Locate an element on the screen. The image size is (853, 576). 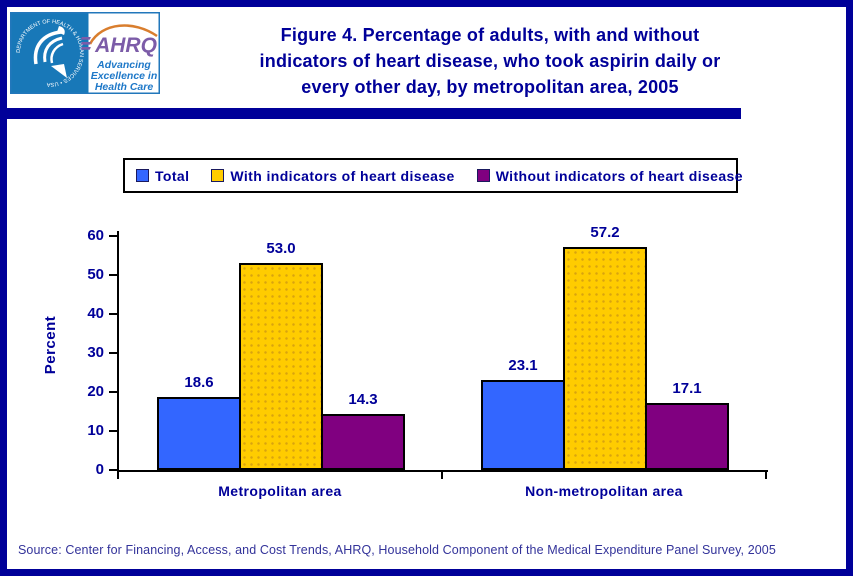
bar-metropolitan-area-without-indicators-of-heart-disease is located at coordinates (363, 442).